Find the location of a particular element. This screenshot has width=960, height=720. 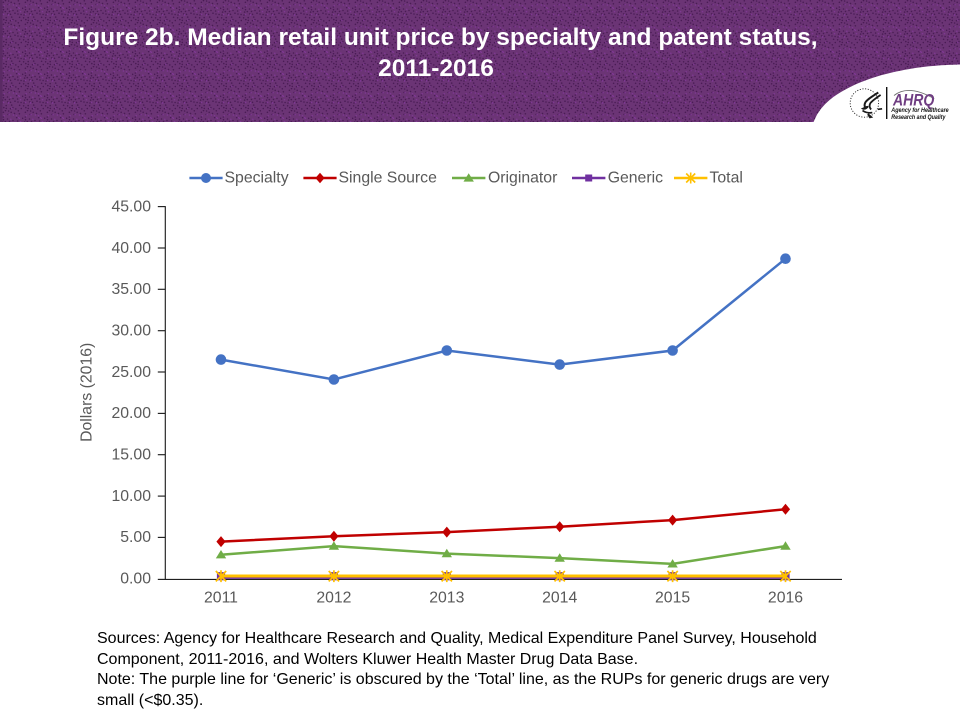

svg-text: Originator is located at coordinates (522, 178).